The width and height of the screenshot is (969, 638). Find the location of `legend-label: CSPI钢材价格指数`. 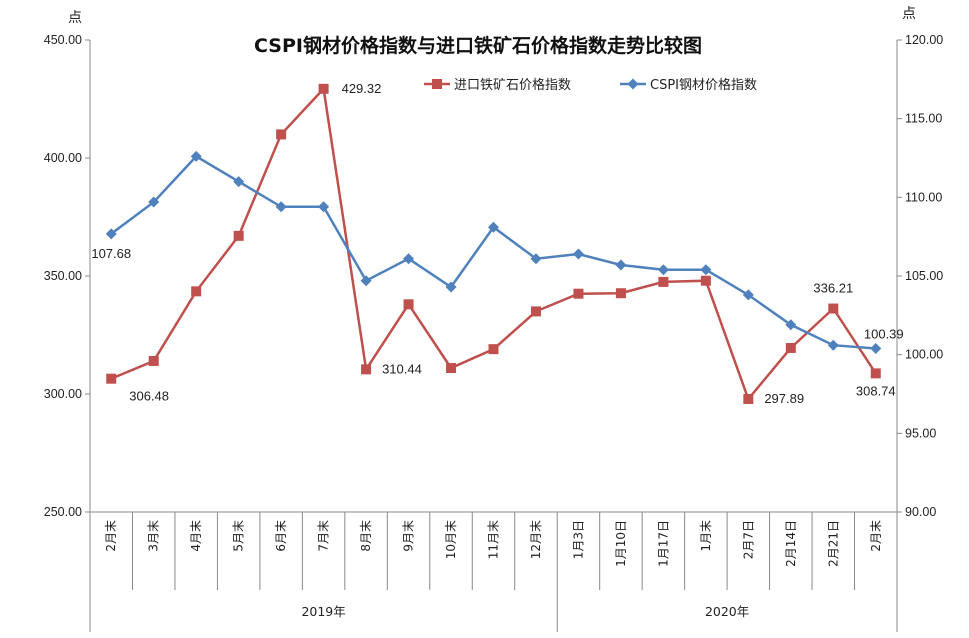

legend-label: CSPI钢材价格指数 is located at coordinates (703, 85).